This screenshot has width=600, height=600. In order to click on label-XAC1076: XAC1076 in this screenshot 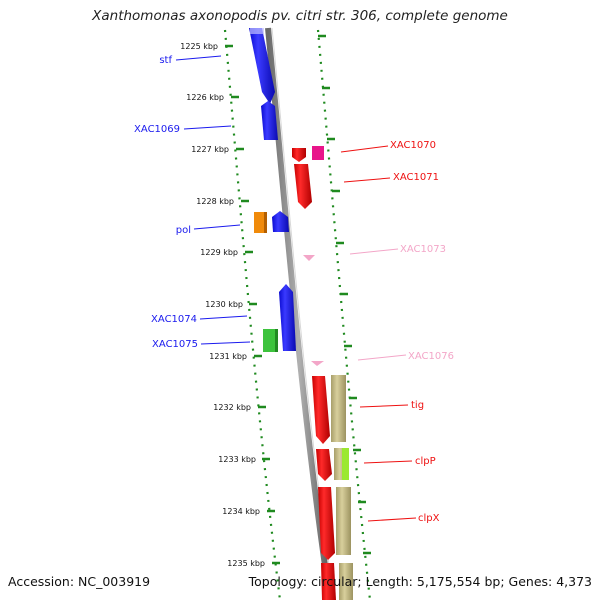, I will do `click(431, 356)`.